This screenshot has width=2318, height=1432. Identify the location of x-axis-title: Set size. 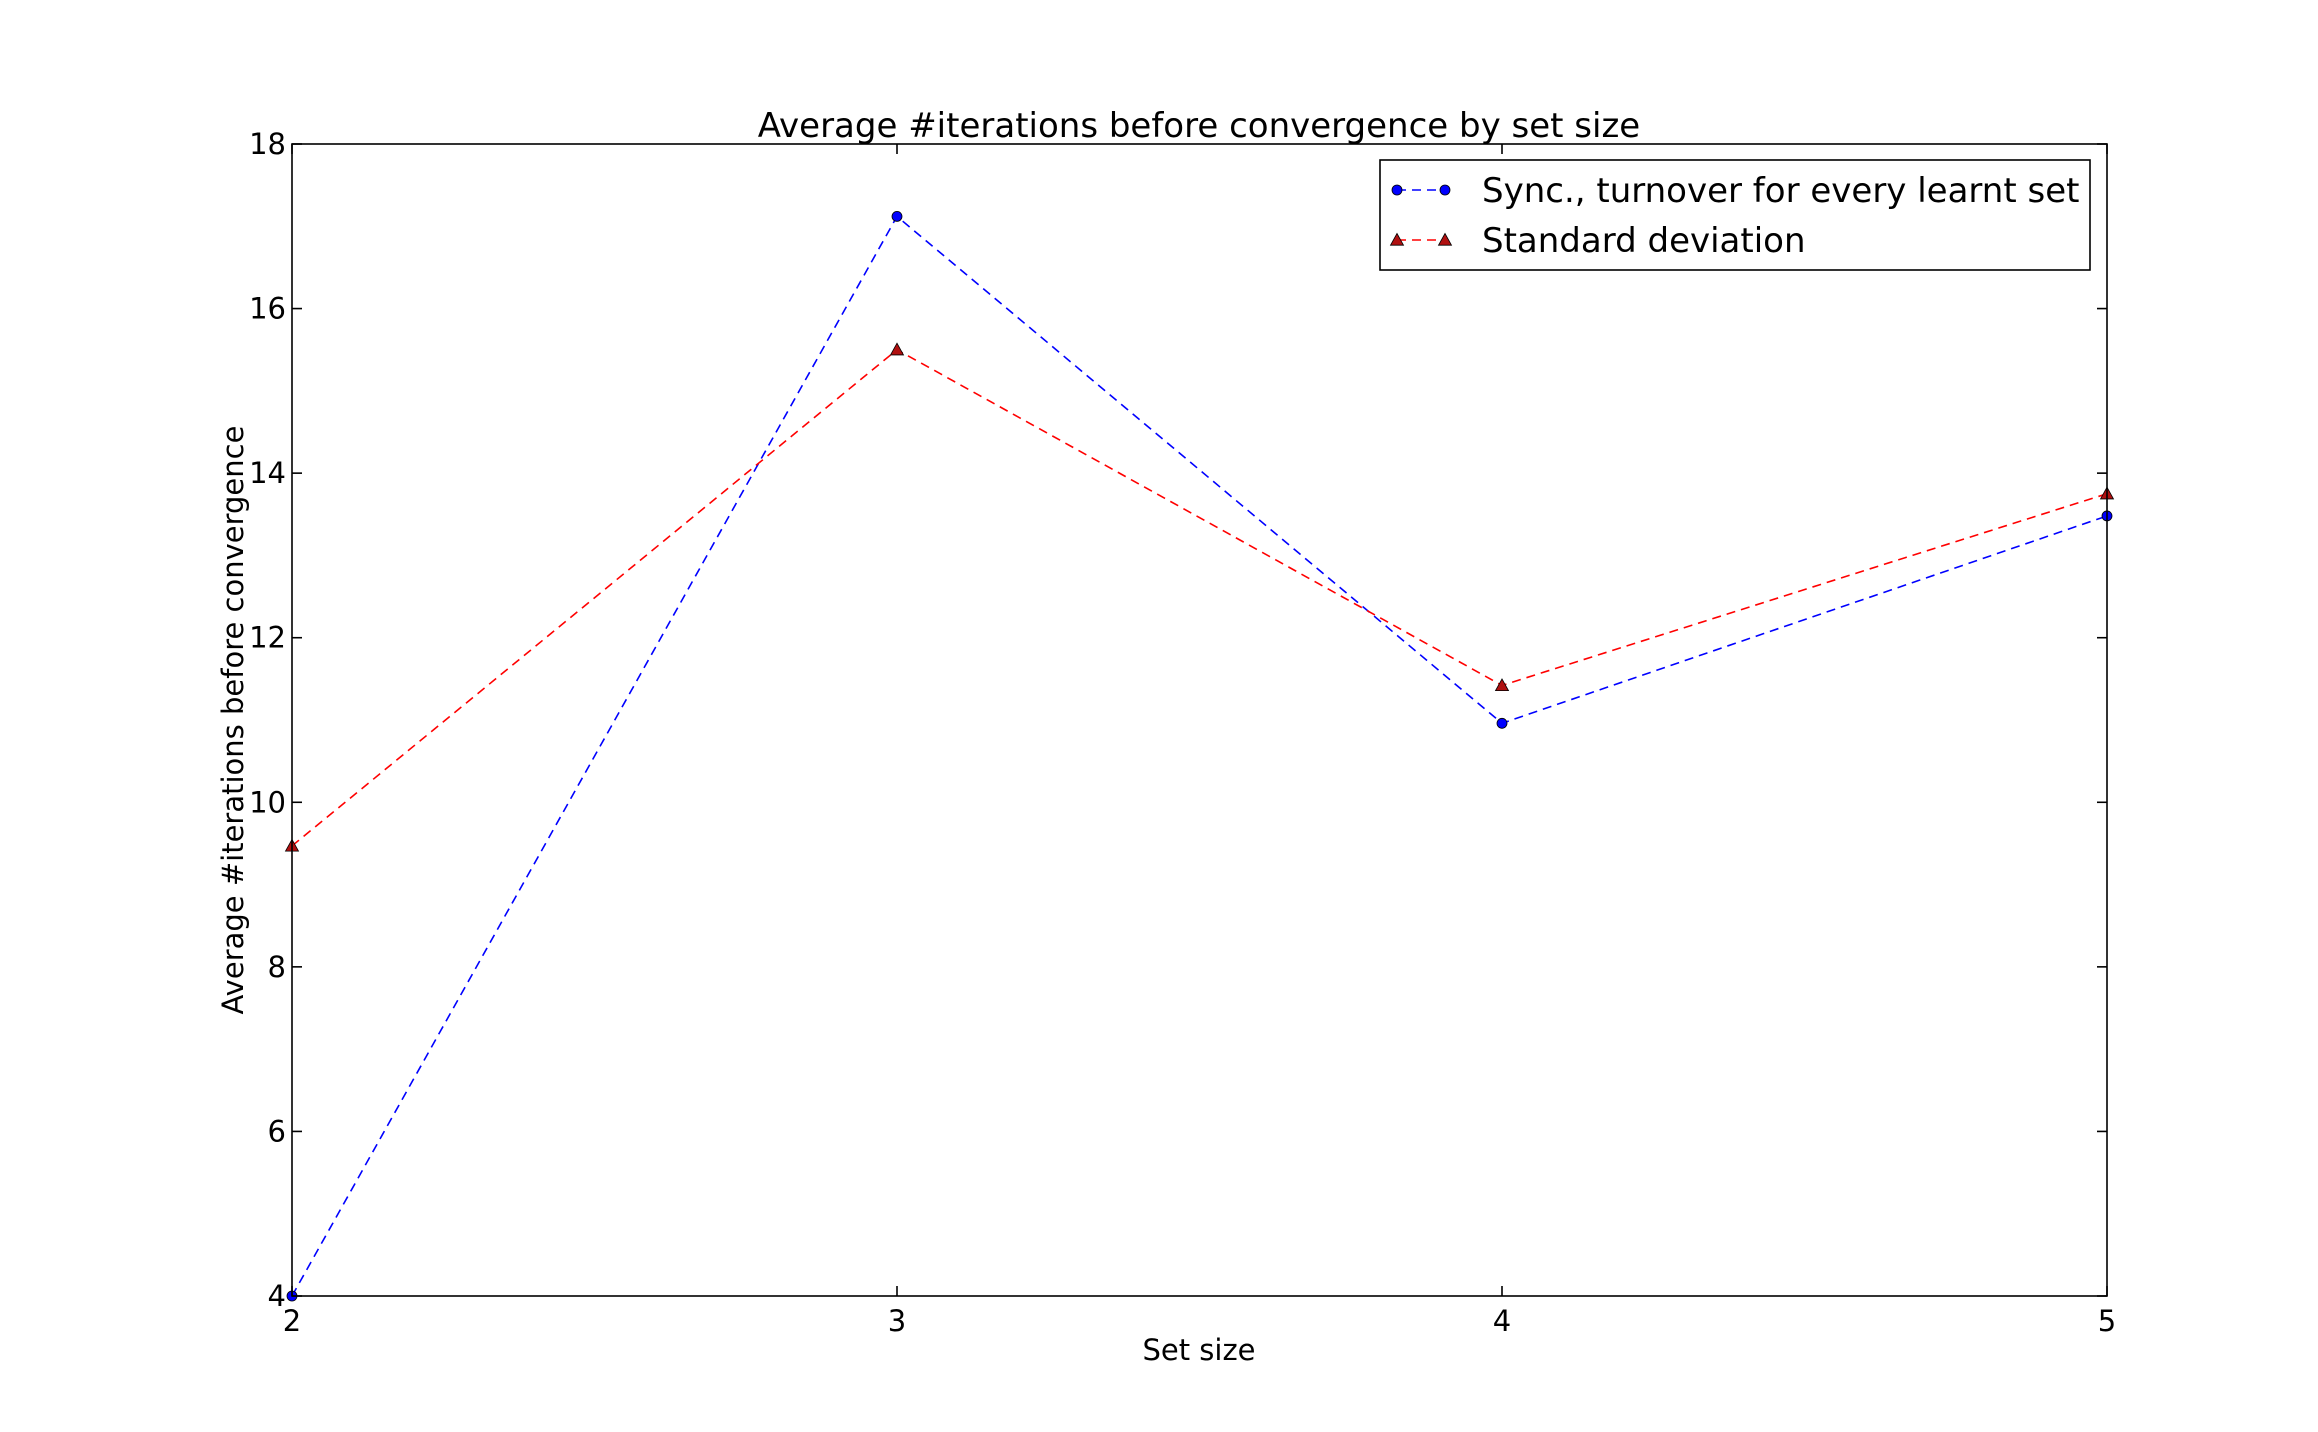
(1198, 1350).